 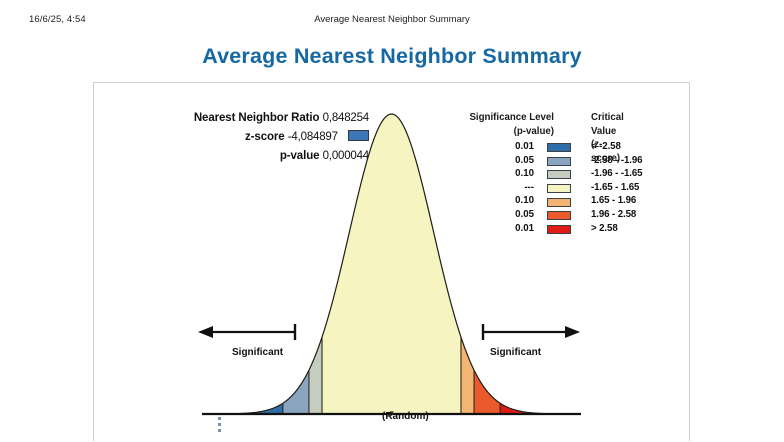 I want to click on chart-axis-center-tick, so click(x=392, y=413).